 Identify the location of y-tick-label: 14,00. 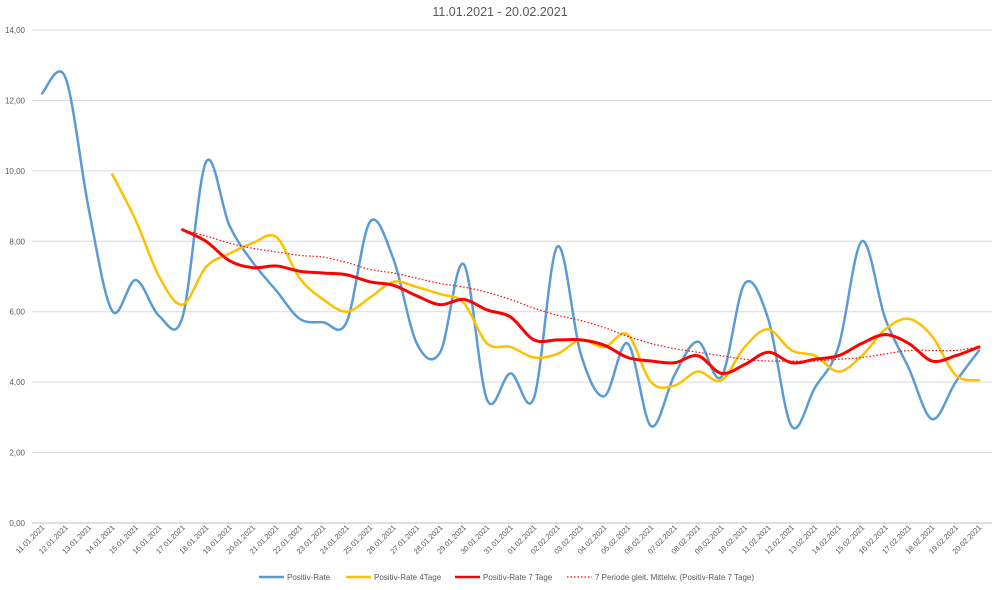
(15, 30).